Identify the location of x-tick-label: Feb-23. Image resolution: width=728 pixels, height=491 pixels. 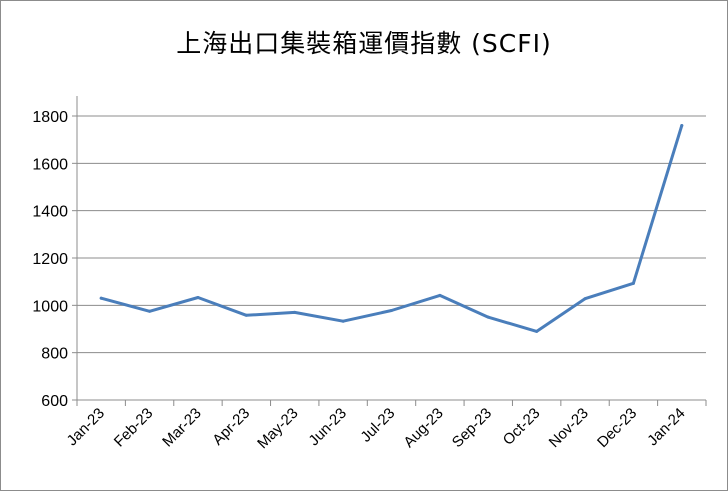
(134, 428).